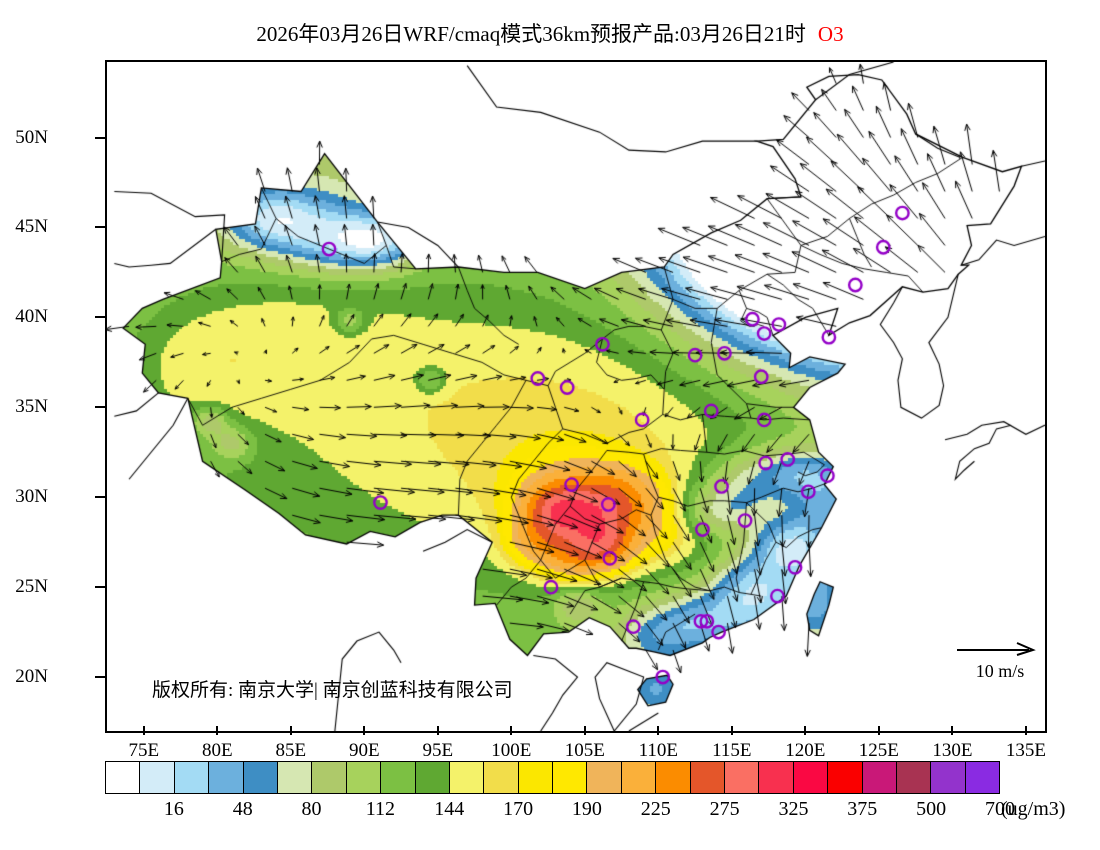 The image size is (1100, 850). Describe the element at coordinates (518, 809) in the screenshot. I see `colorbar-tick-label: 170` at that location.